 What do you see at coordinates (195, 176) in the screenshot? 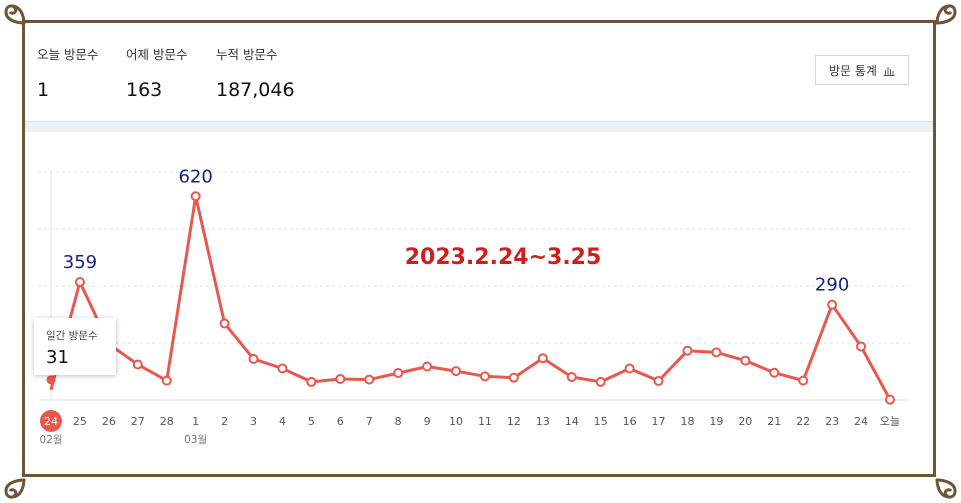
I see `value-annotation: 620` at bounding box center [195, 176].